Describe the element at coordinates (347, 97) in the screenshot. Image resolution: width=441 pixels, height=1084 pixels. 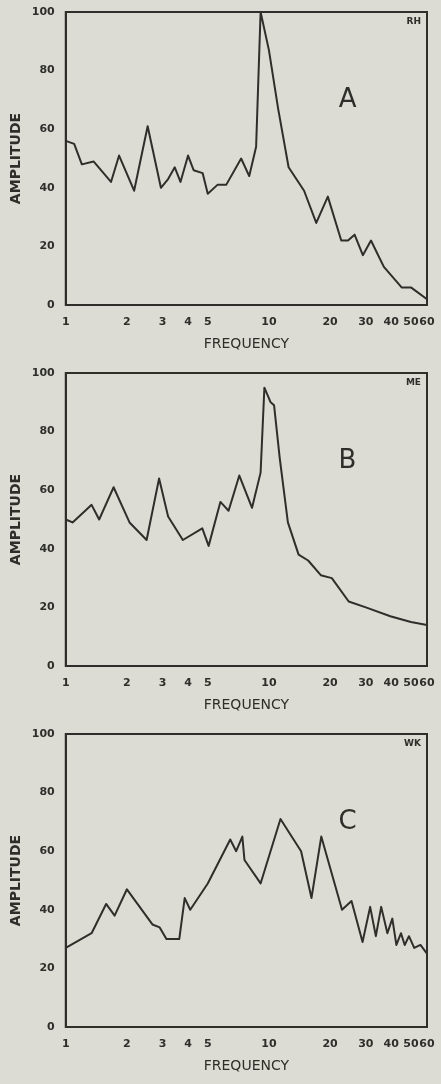
I see `annotation: A` at that location.